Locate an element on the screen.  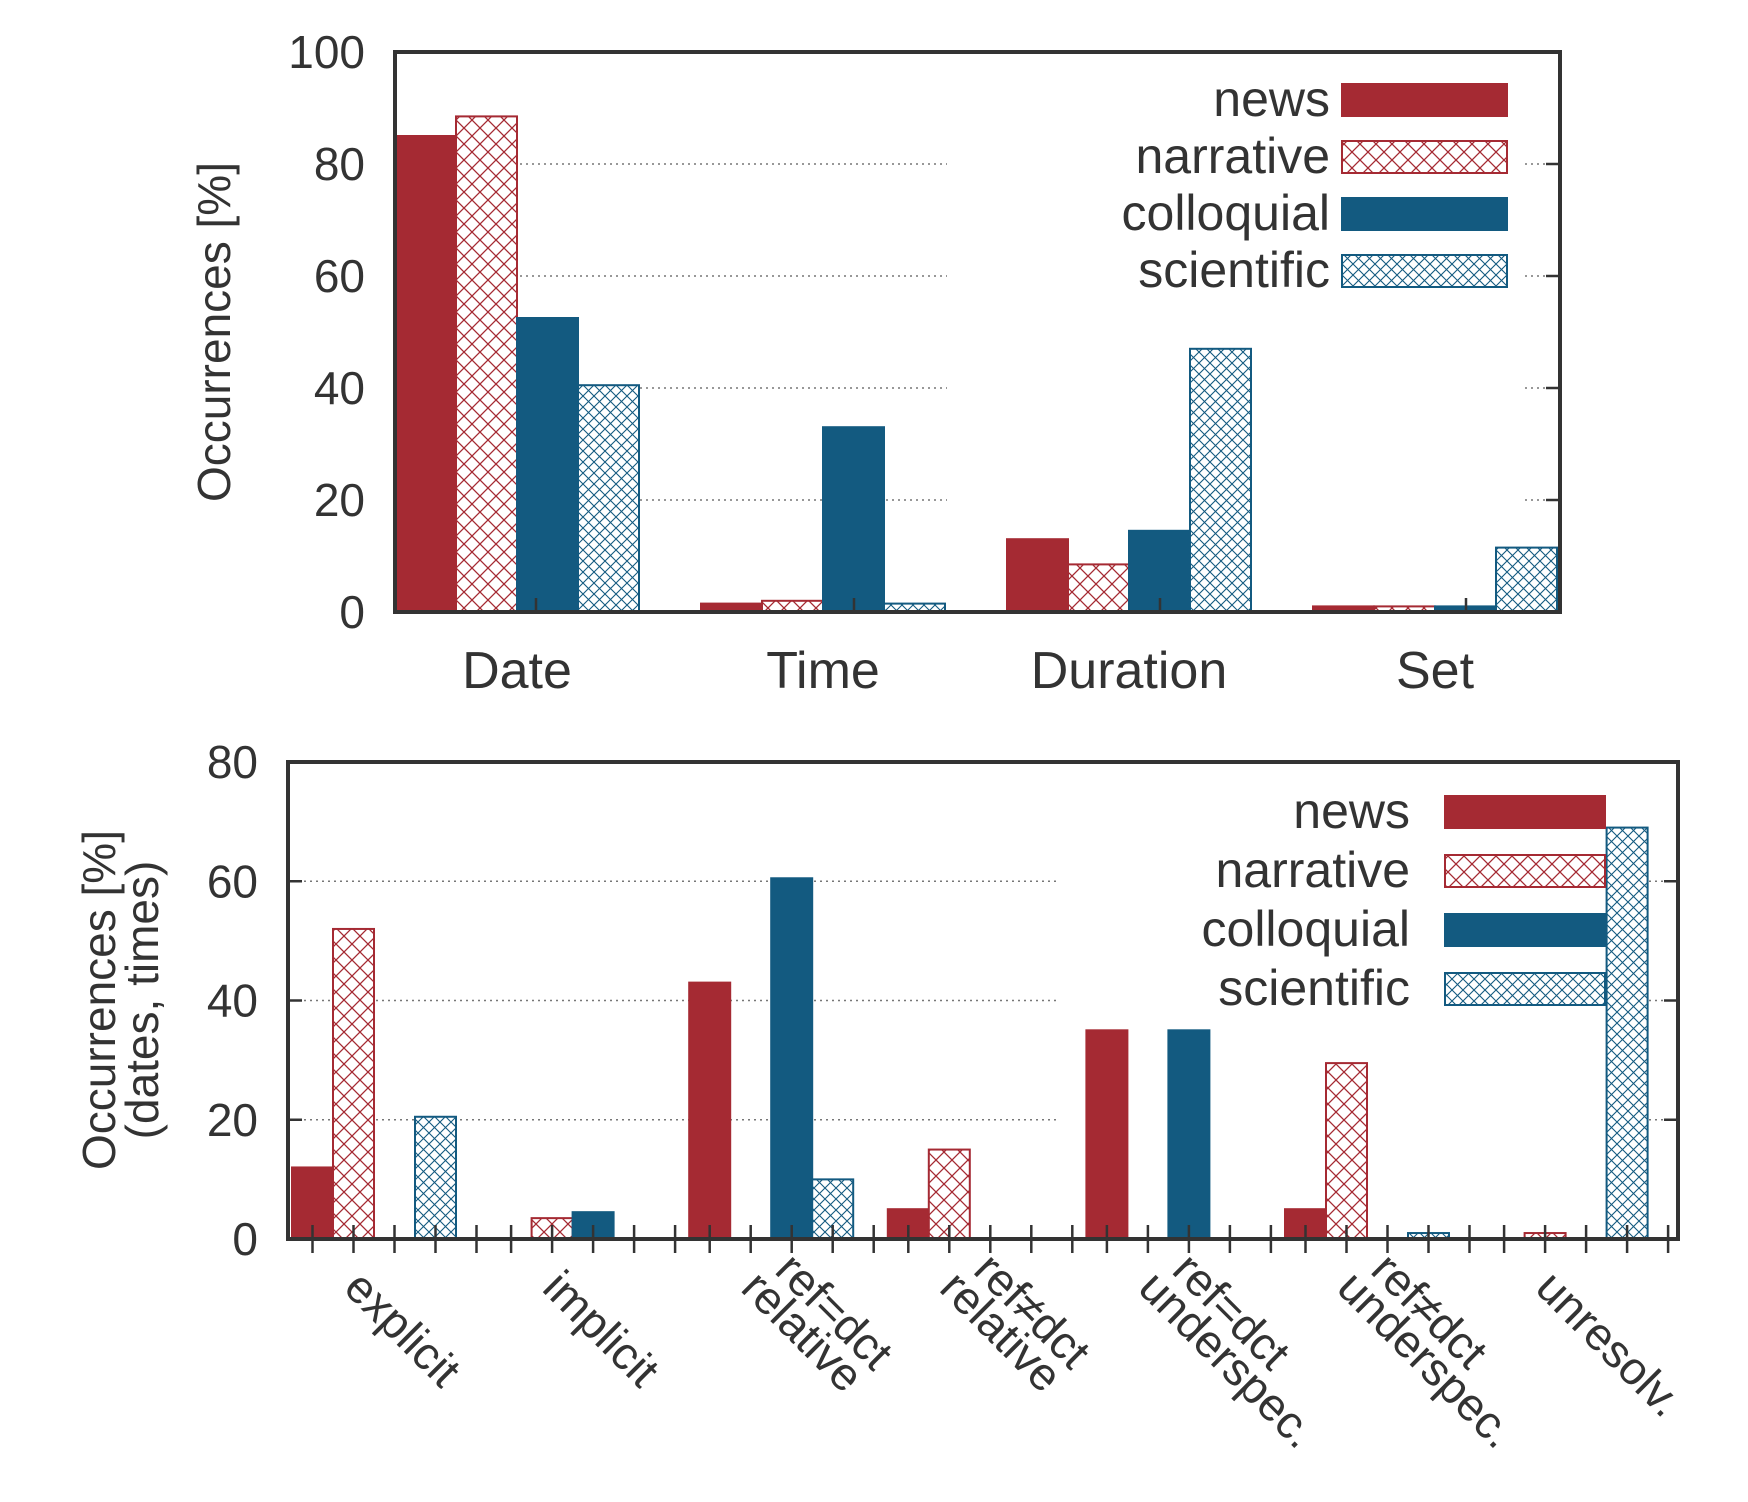
bar-colloquial-date is located at coordinates (547, 465).